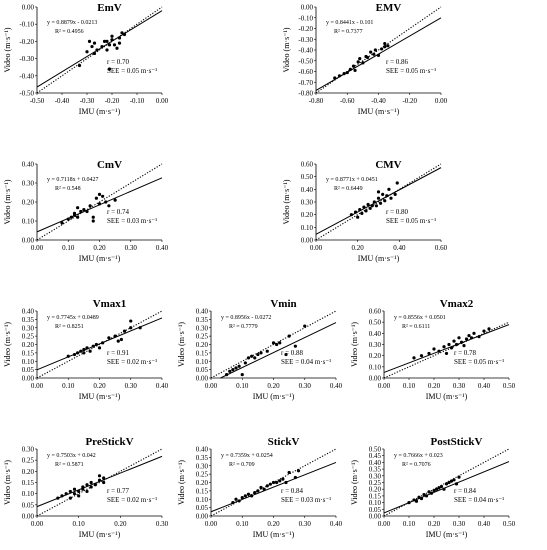  What do you see at coordinates (316, 101) in the screenshot?
I see `x-tick-label: -0.80` at bounding box center [316, 101].